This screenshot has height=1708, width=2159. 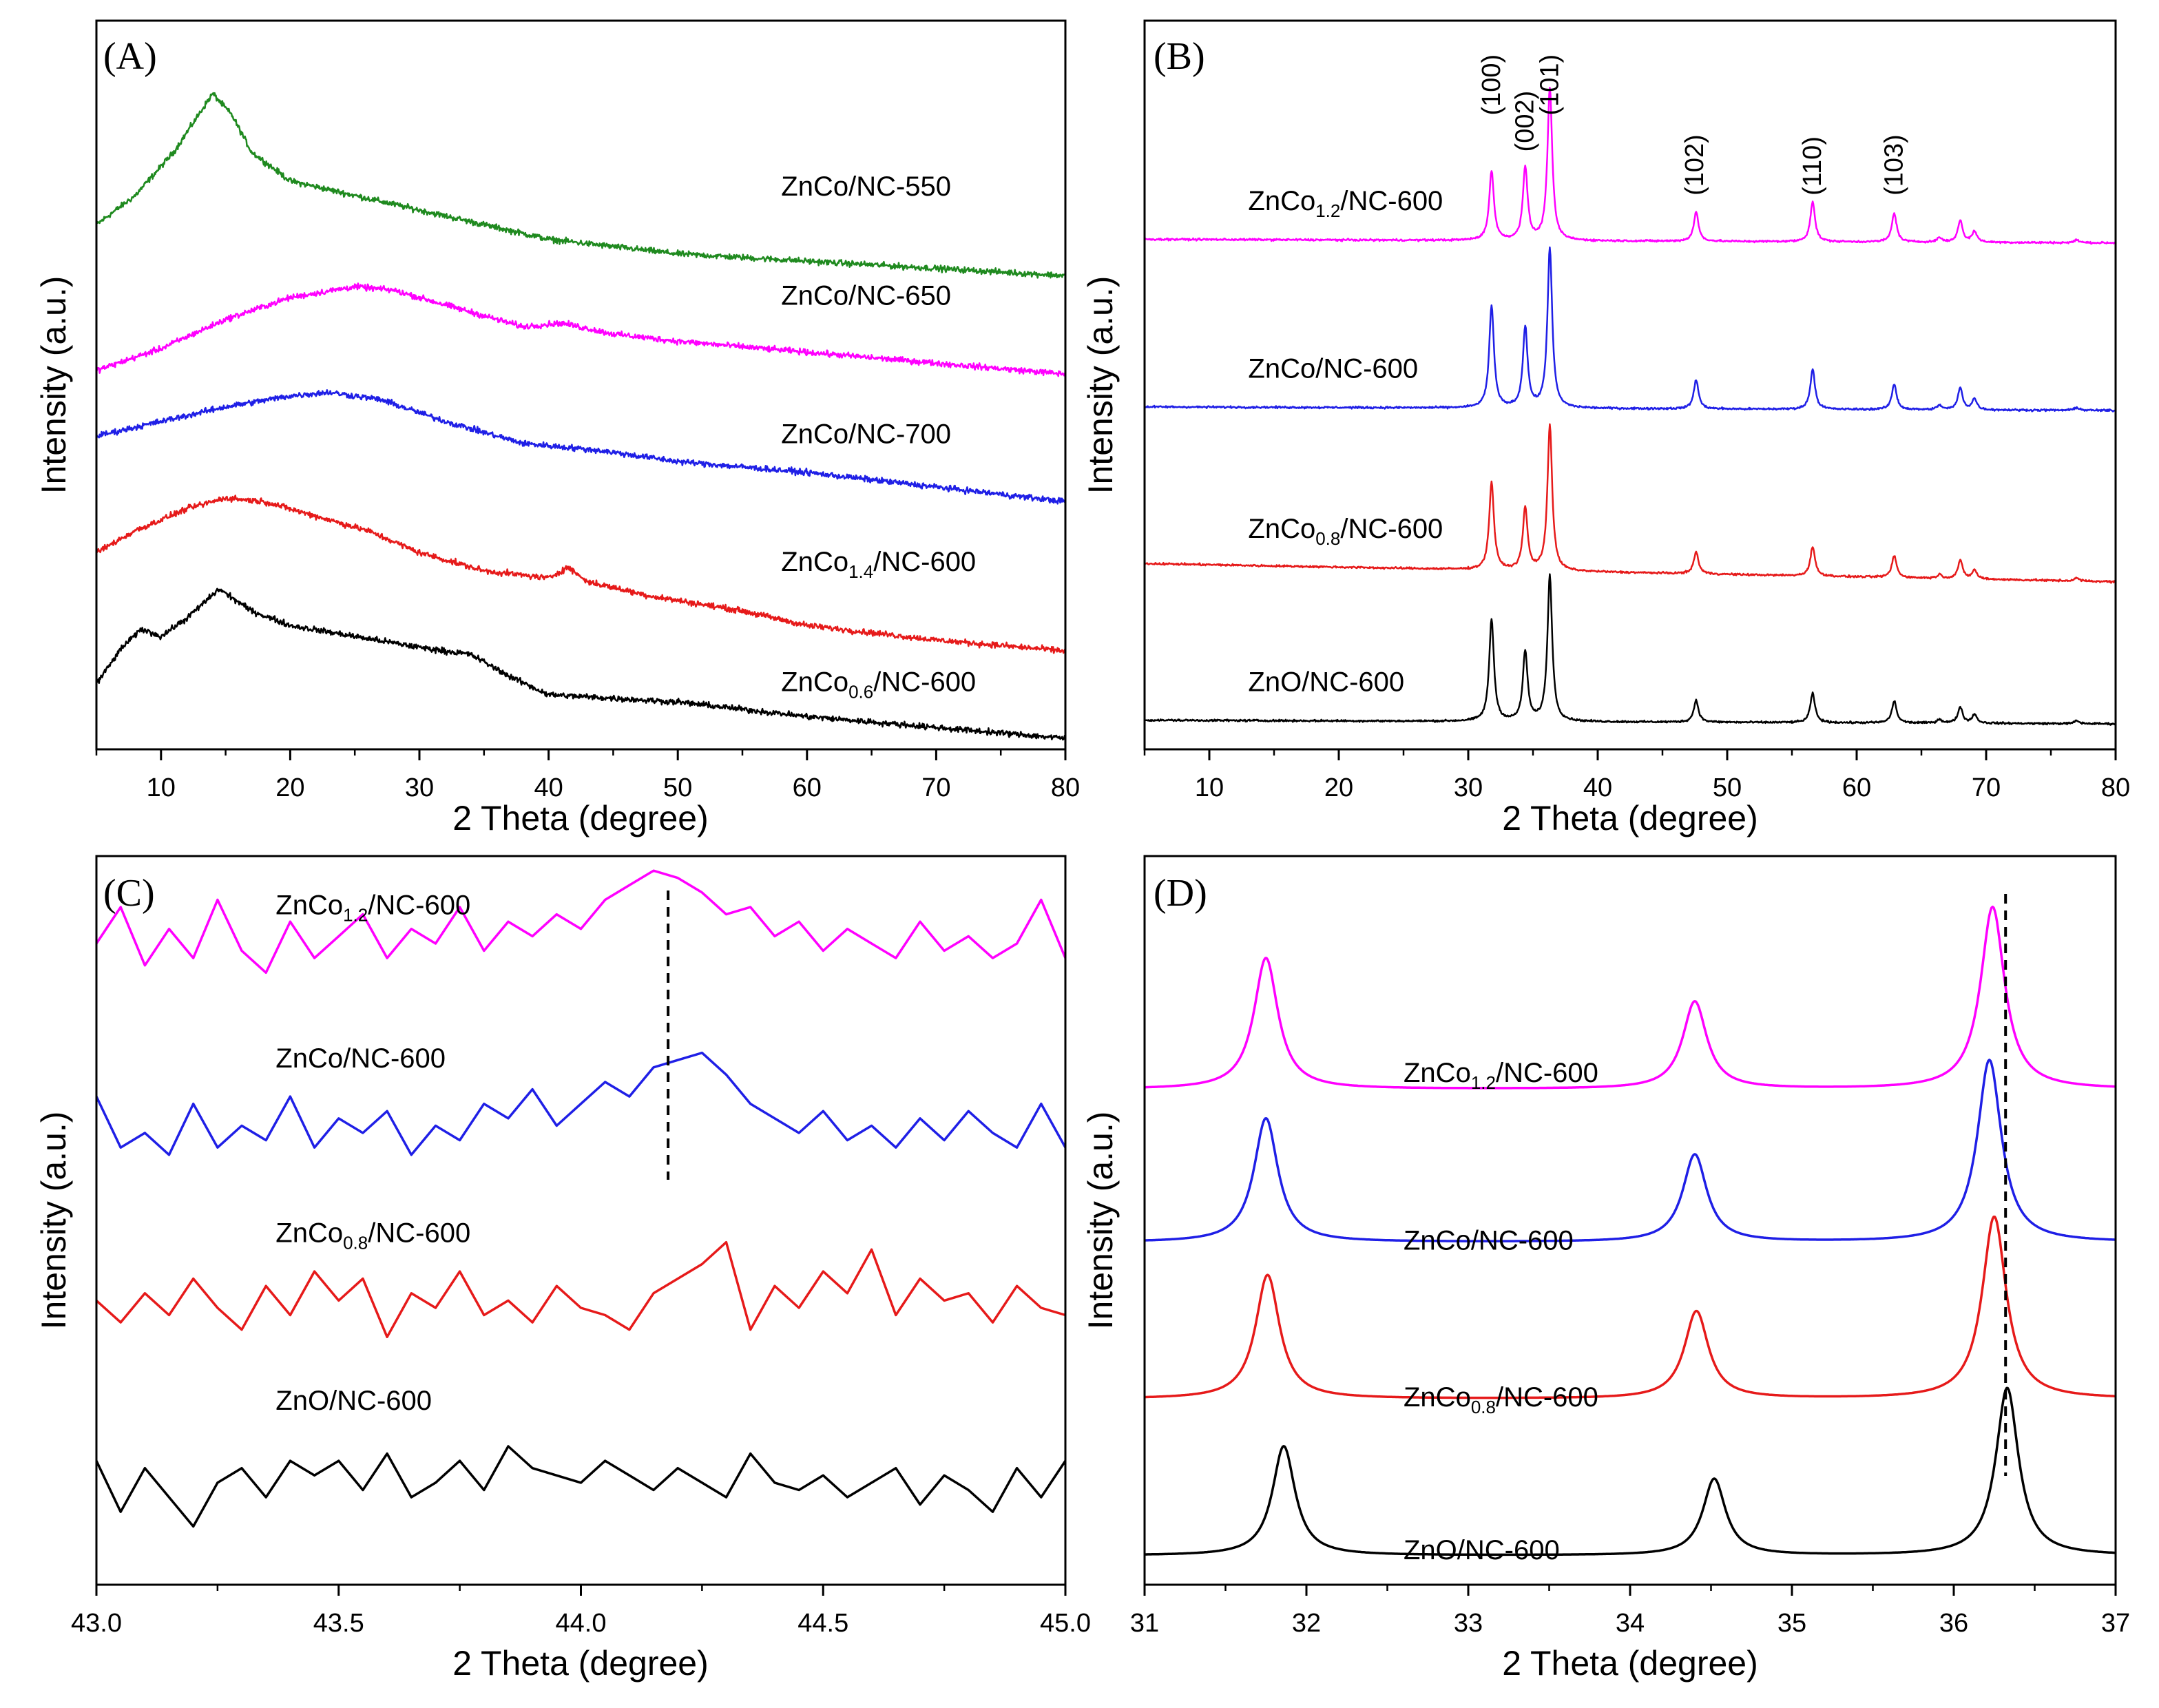 I want to click on panel-a-x-tick-label: 70, so click(x=936, y=787).